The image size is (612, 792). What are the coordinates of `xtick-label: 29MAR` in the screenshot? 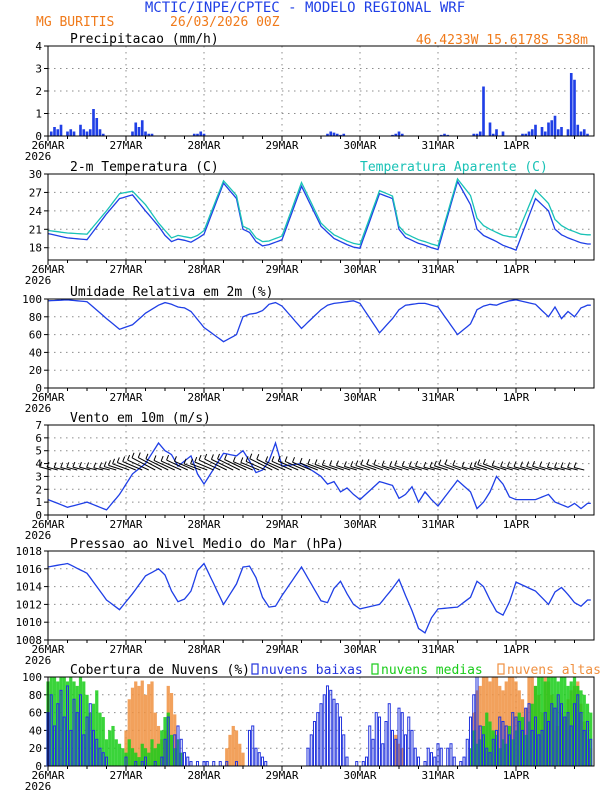 It's located at (281, 524).